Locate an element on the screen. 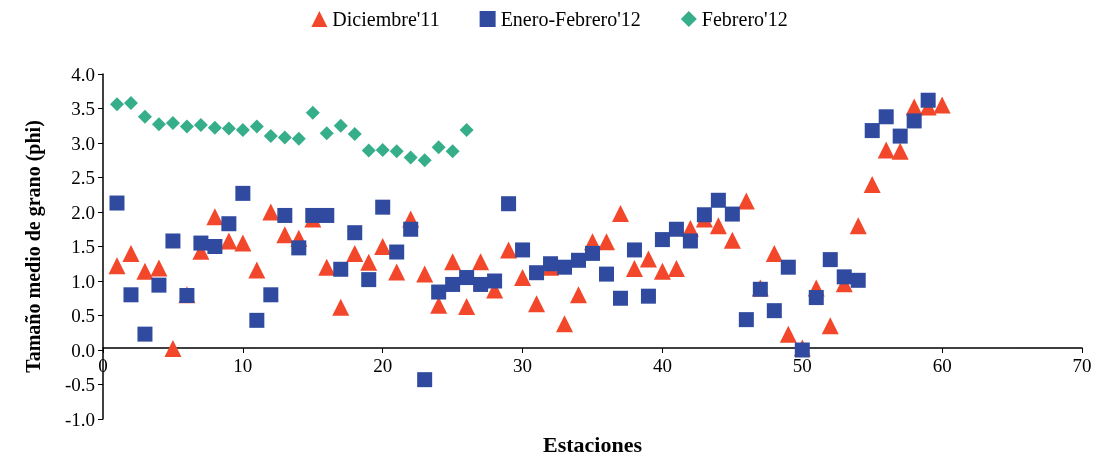 This screenshot has width=1099, height=460. x-tick-label: 10 is located at coordinates (243, 365).